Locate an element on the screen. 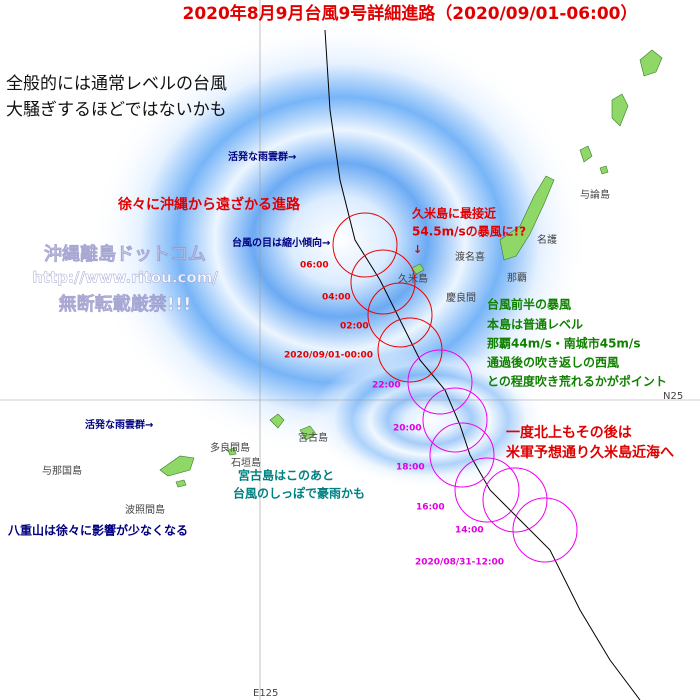 This screenshot has height=700, width=700. time-label: 14:00 is located at coordinates (469, 531).